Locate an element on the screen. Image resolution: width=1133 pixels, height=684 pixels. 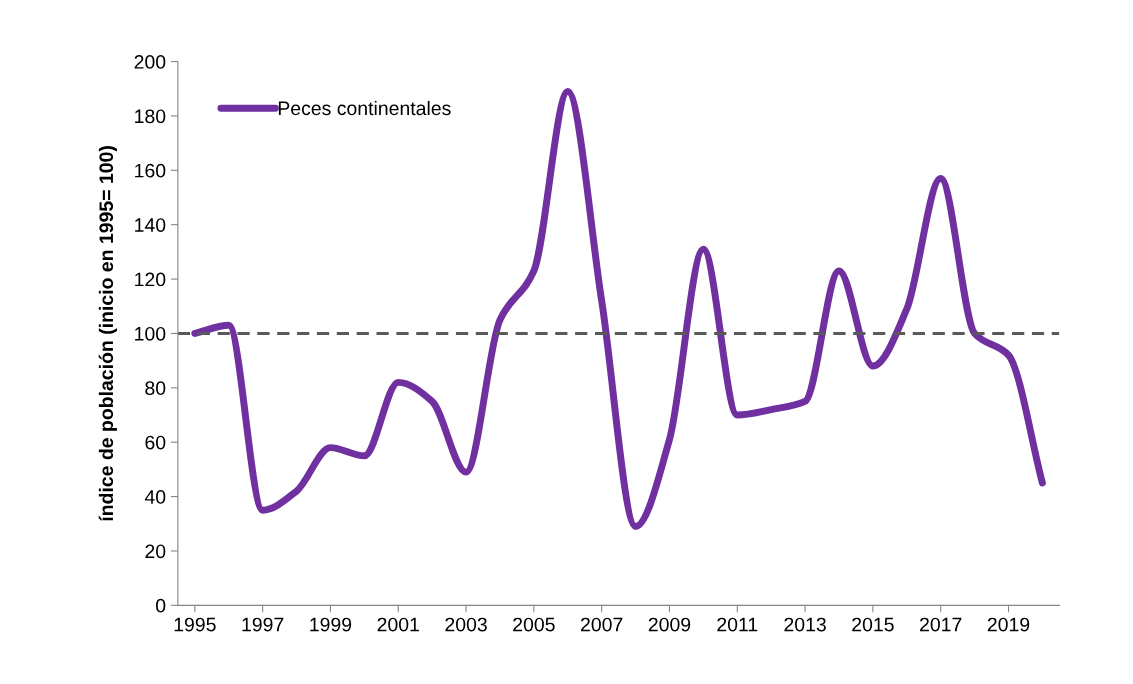
y-tick-label: 140 is located at coordinates (150, 225).